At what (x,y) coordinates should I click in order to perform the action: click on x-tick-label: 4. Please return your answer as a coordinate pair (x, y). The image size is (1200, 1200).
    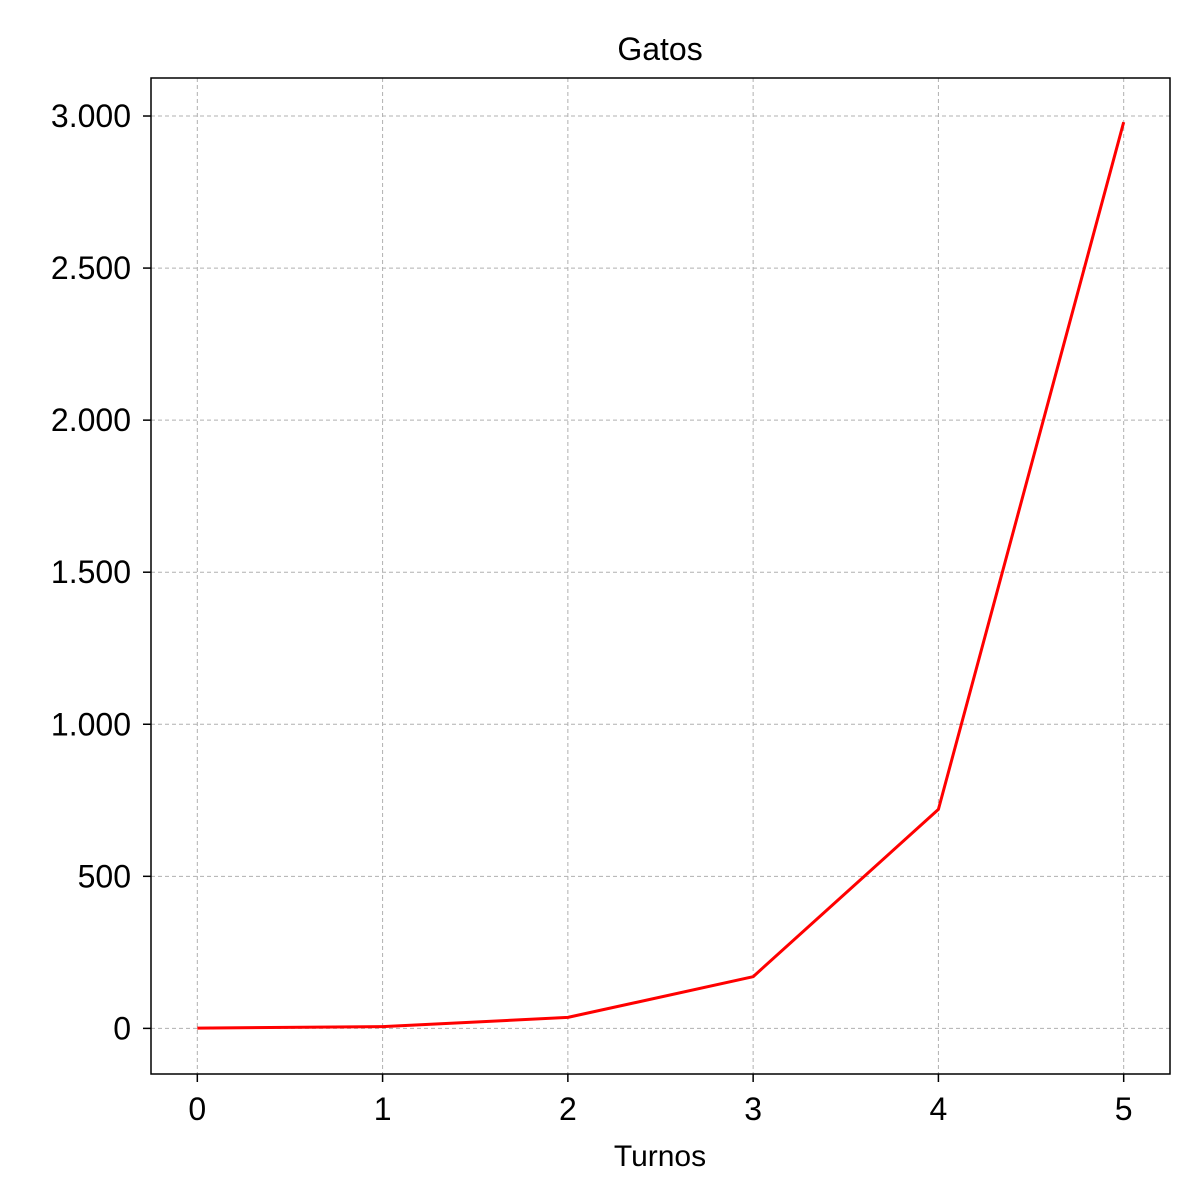
    Looking at the image, I should click on (939, 1109).